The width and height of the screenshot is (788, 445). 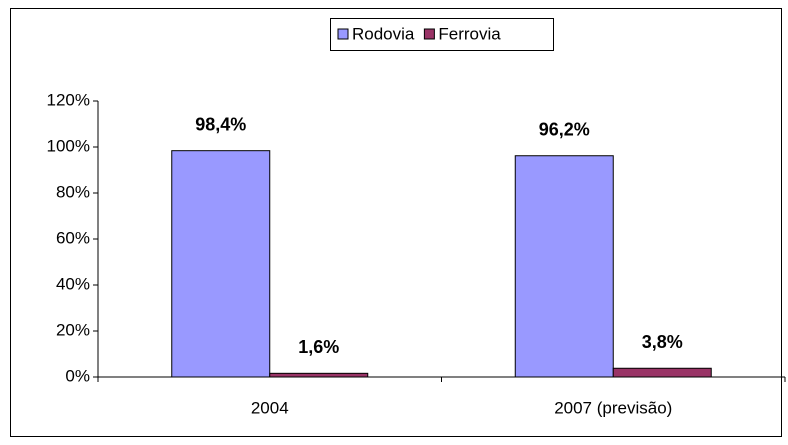 I want to click on y-tick-label: 0%, so click(x=77, y=375).